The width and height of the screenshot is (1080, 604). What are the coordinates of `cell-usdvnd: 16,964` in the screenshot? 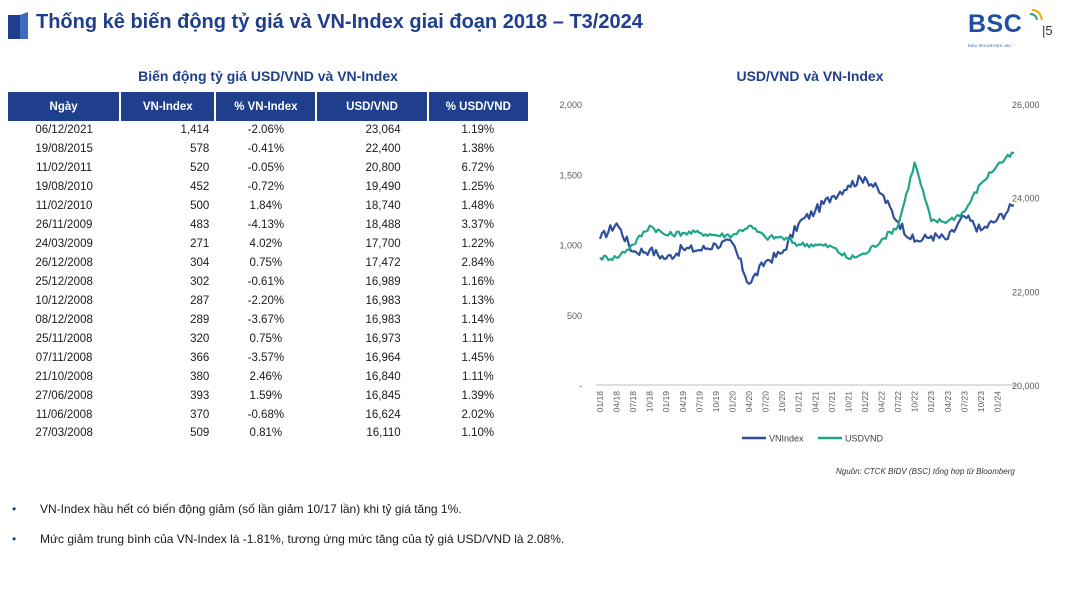 It's located at (383, 357).